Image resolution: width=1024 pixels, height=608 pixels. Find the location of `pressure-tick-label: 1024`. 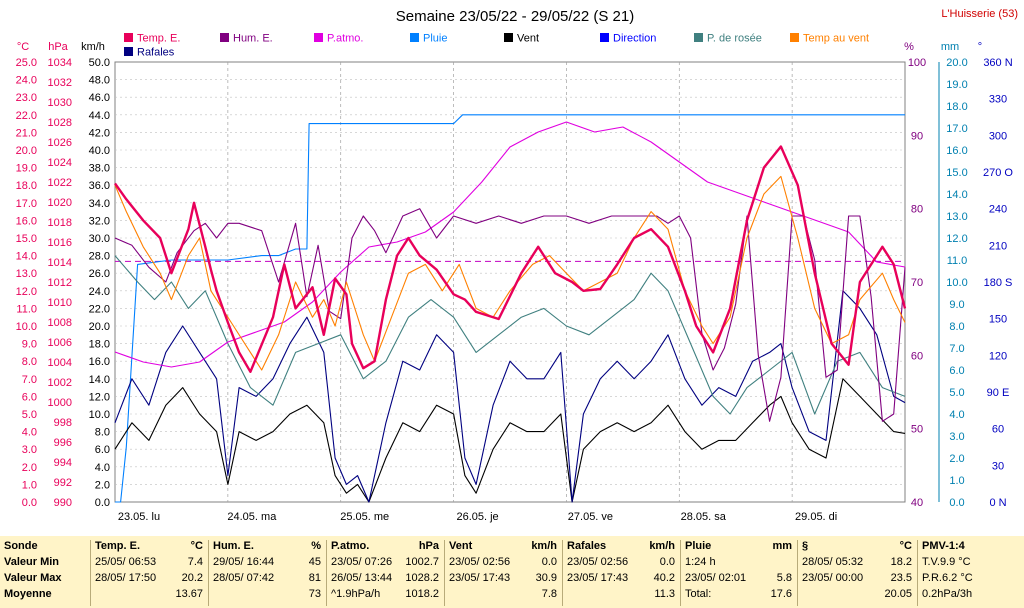

pressure-tick-label: 1024 is located at coordinates (60, 163).